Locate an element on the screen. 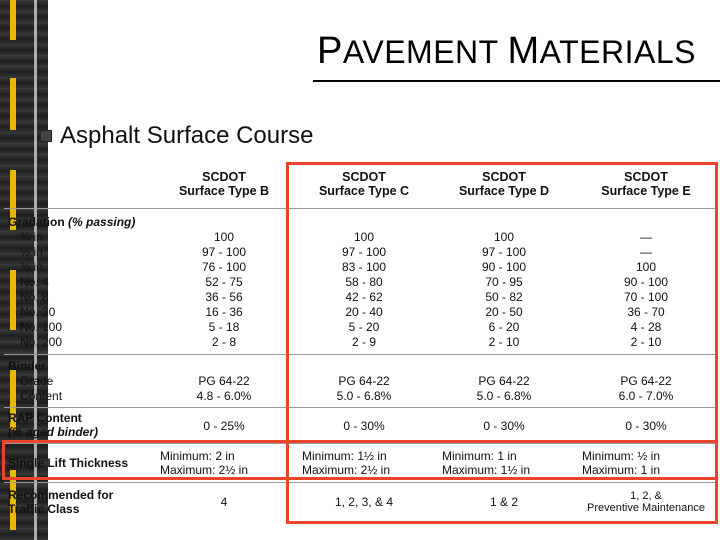 Image resolution: width=720 pixels, height=540 pixels. cell-value: 20 - 40 is located at coordinates (364, 312).